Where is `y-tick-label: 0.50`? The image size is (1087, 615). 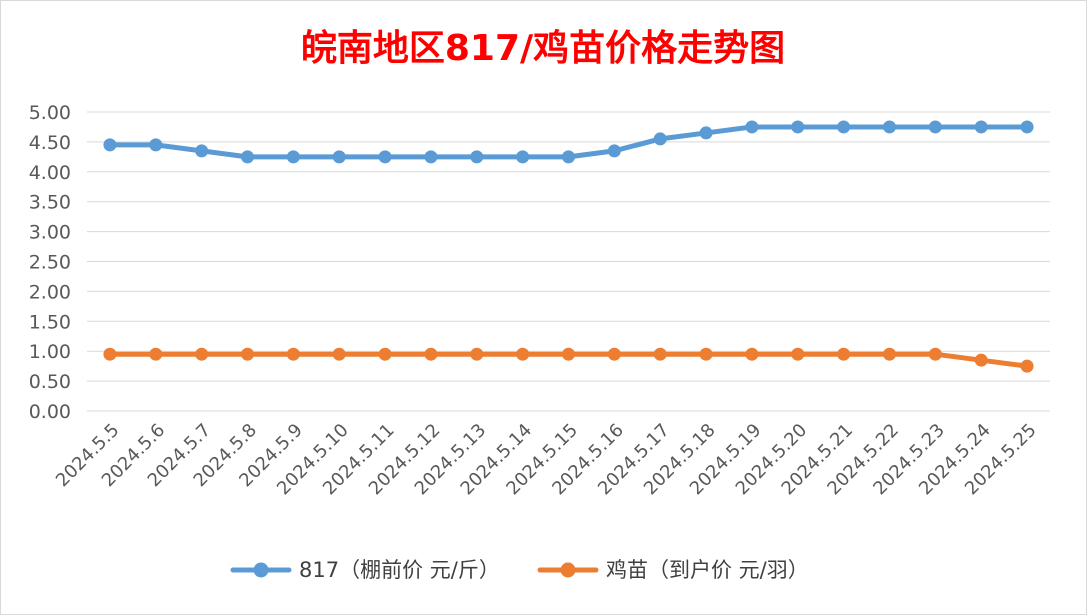 y-tick-label: 0.50 is located at coordinates (50, 382).